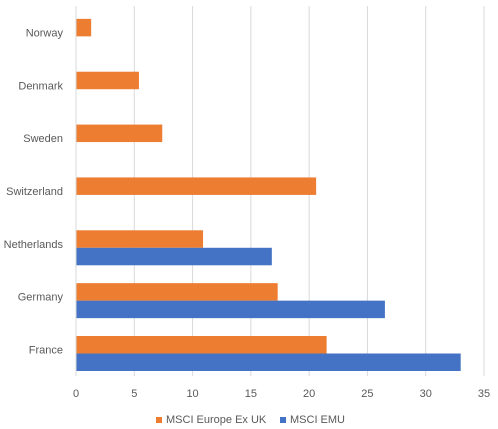 The image size is (498, 429). Describe the element at coordinates (41, 298) in the screenshot. I see `category-label: Germany` at that location.